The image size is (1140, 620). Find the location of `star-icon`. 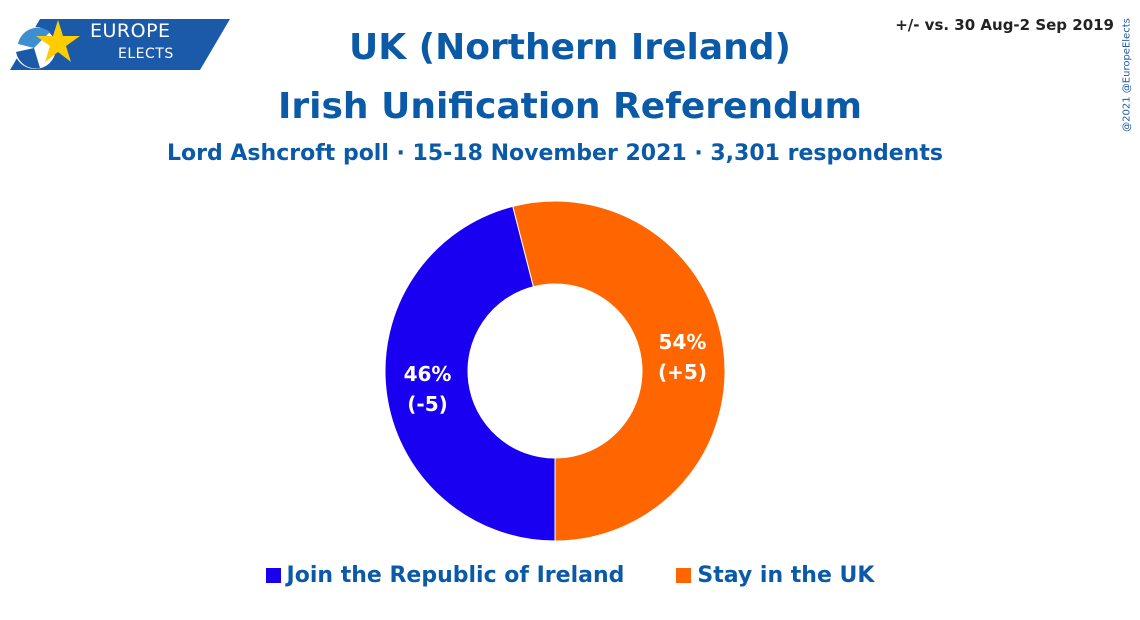

star-icon is located at coordinates (58, 41).